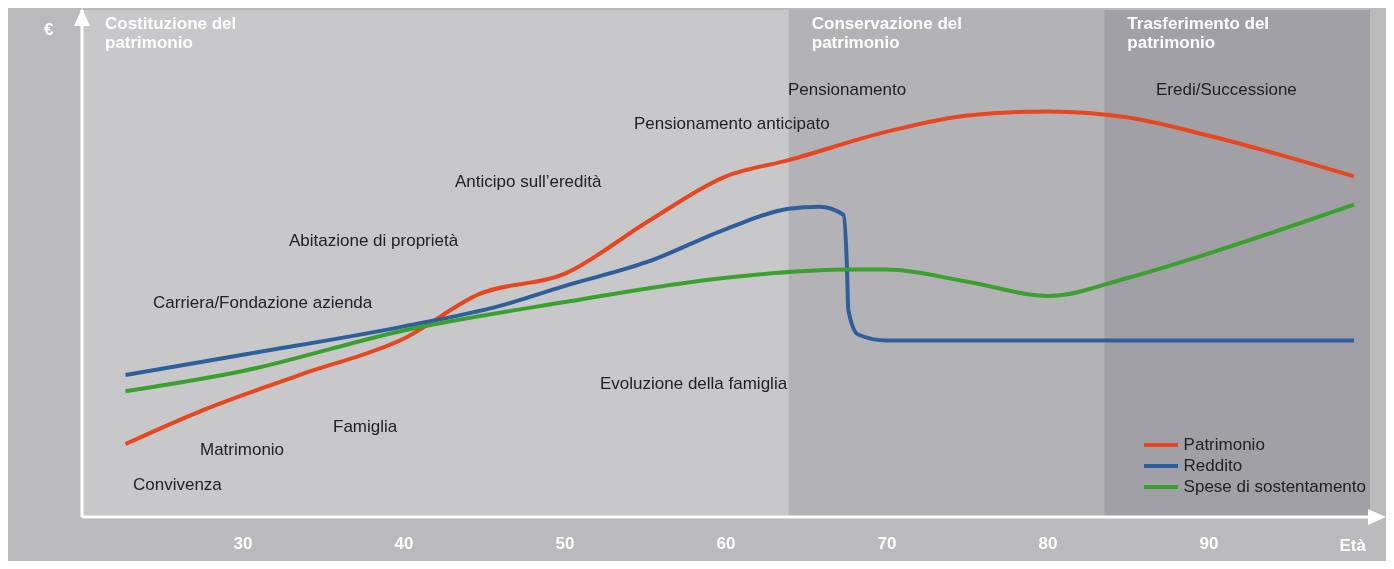 The height and width of the screenshot is (569, 1394). Describe the element at coordinates (1224, 444) in the screenshot. I see `legend-label: Patrimonio` at that location.